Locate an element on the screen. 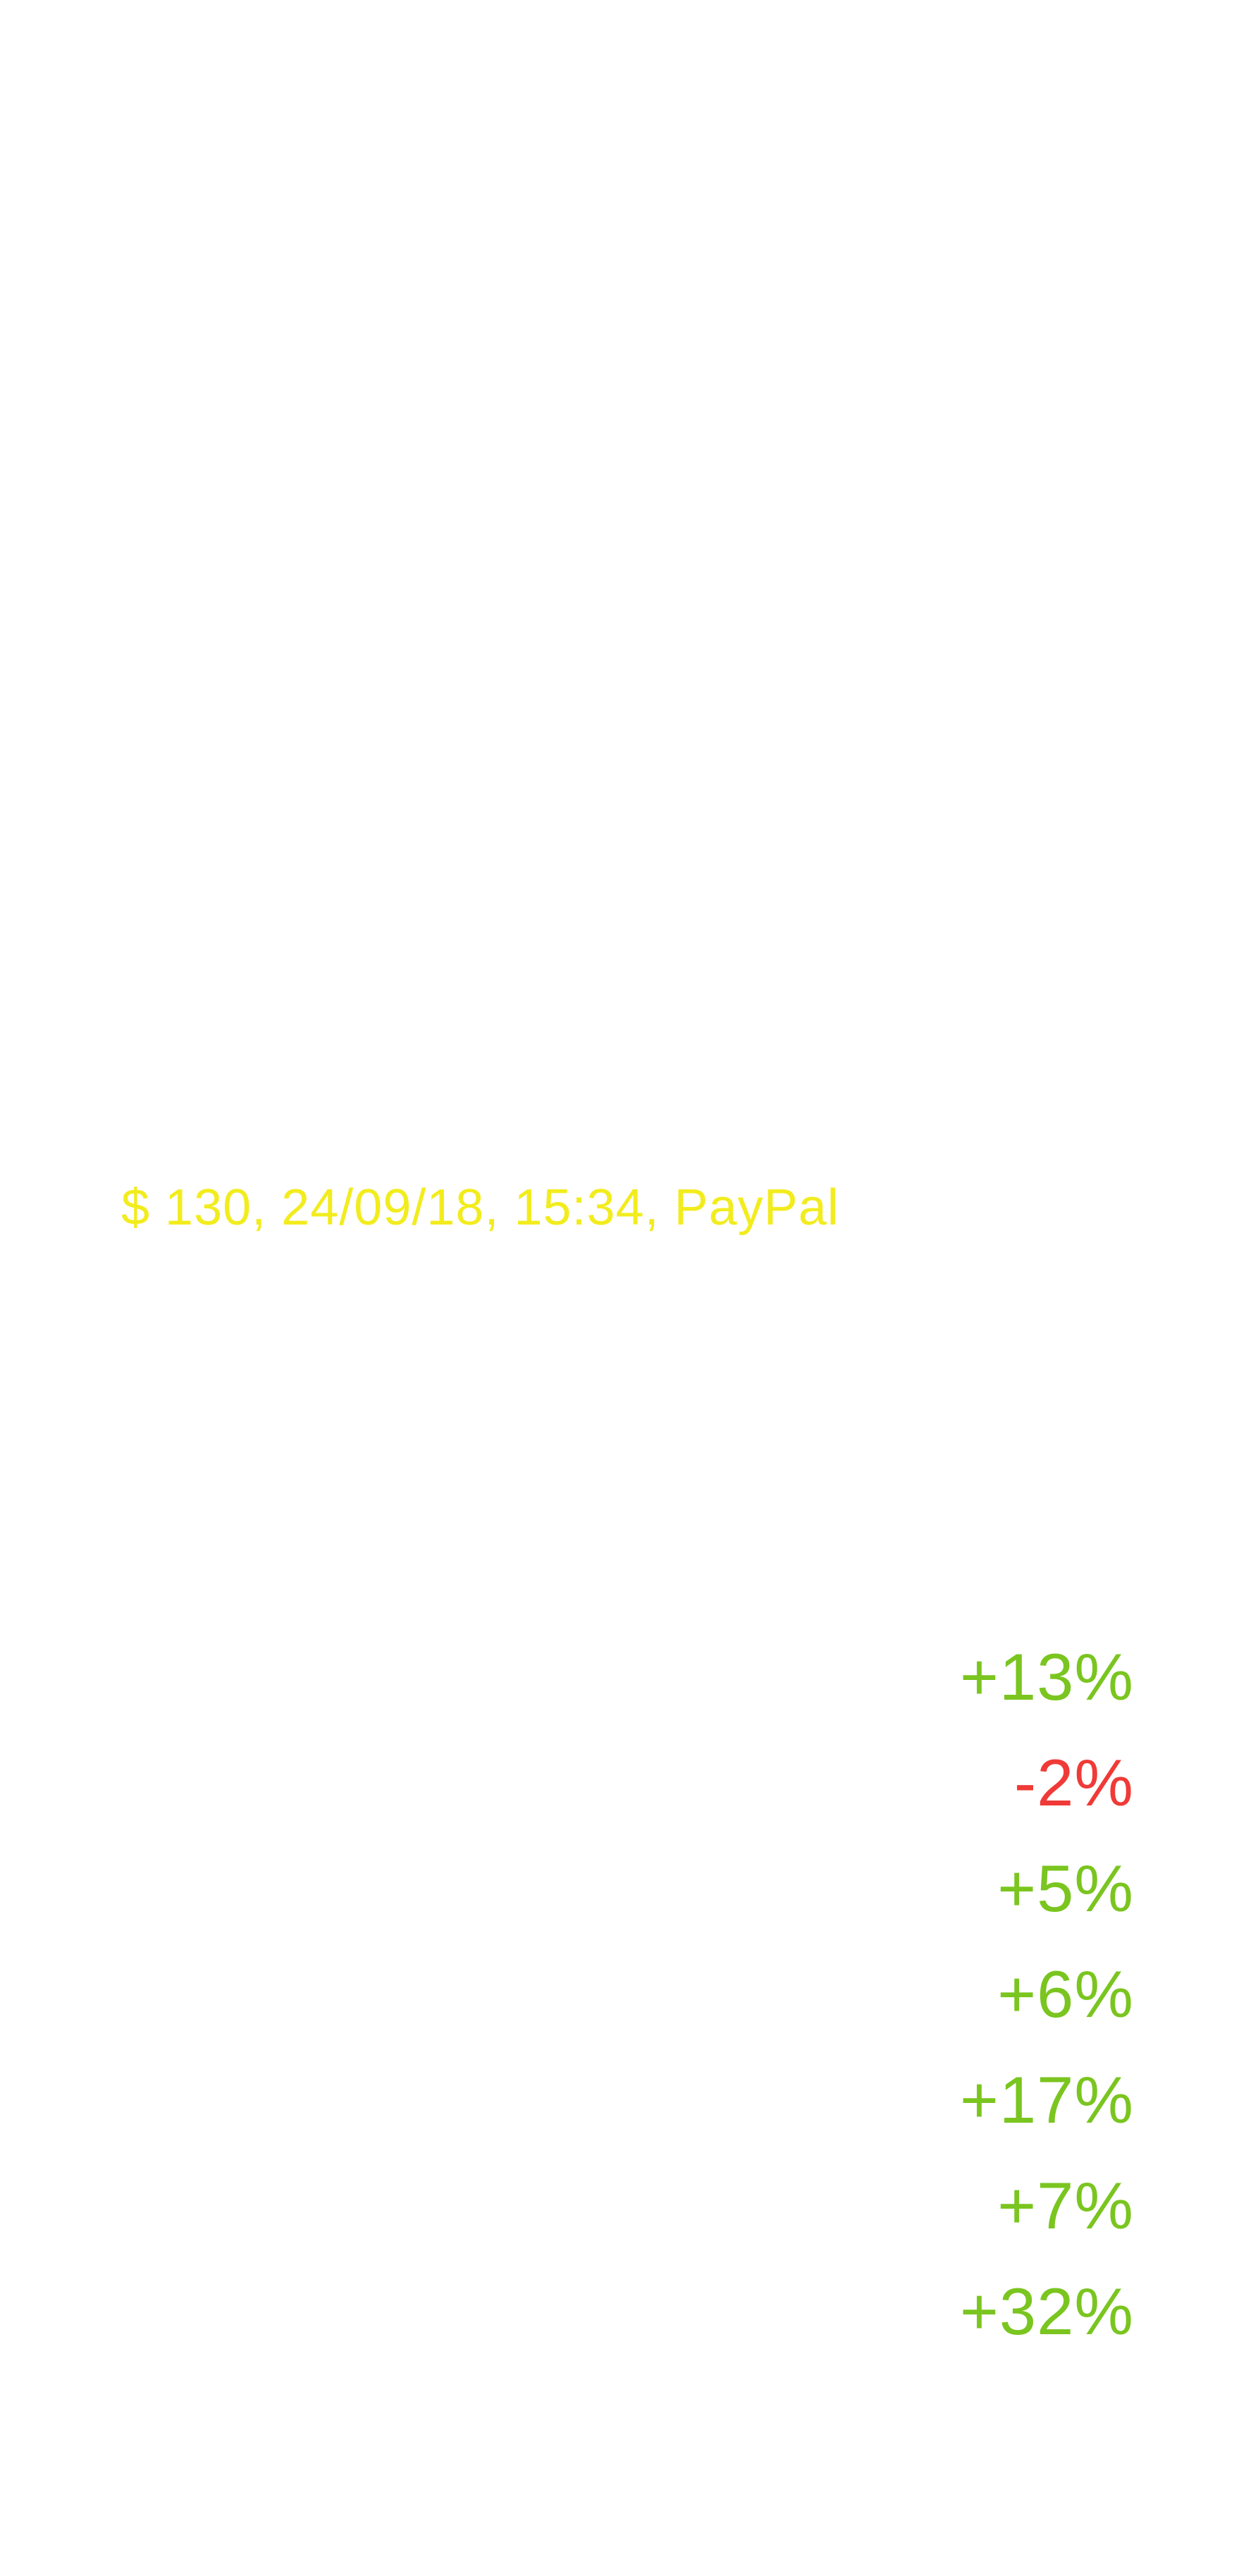  transaction-summary: $ 130, 24/09/18, 15:34, PayPal is located at coordinates (480, 1207).